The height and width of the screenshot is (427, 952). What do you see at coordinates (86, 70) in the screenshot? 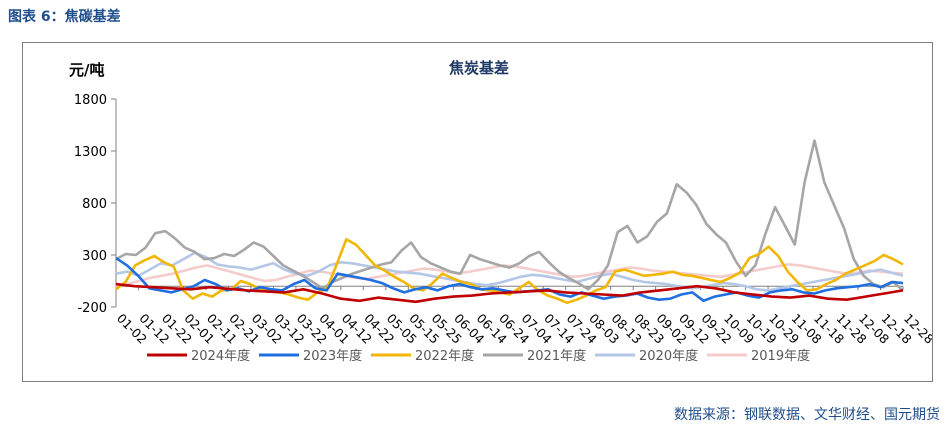
I see `y-axis-unit: 元/吨` at bounding box center [86, 70].